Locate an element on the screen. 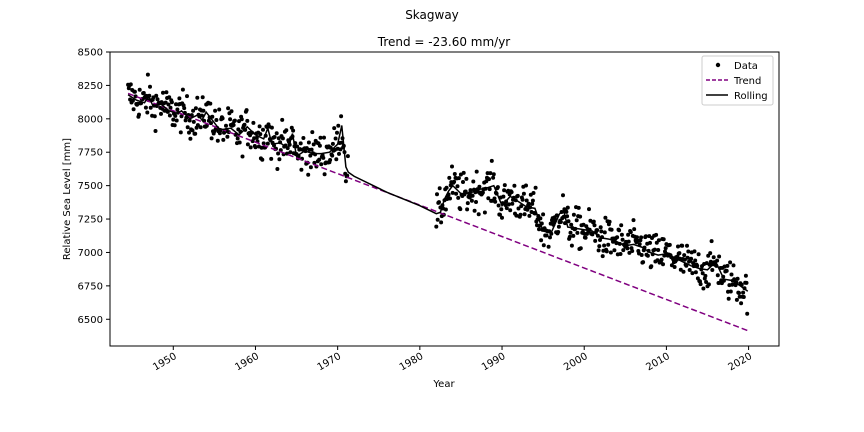 The width and height of the screenshot is (864, 432). legend-data-marker is located at coordinates (718, 65).